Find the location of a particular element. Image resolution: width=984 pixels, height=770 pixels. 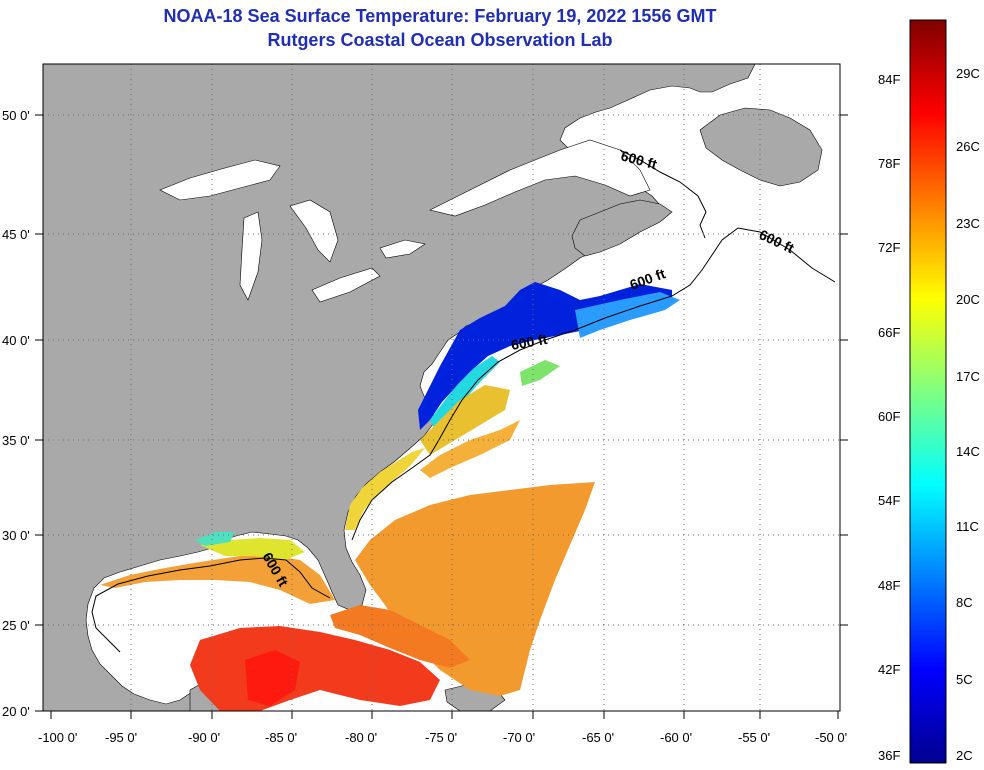

lat-label: 35 0' is located at coordinates (16, 440).